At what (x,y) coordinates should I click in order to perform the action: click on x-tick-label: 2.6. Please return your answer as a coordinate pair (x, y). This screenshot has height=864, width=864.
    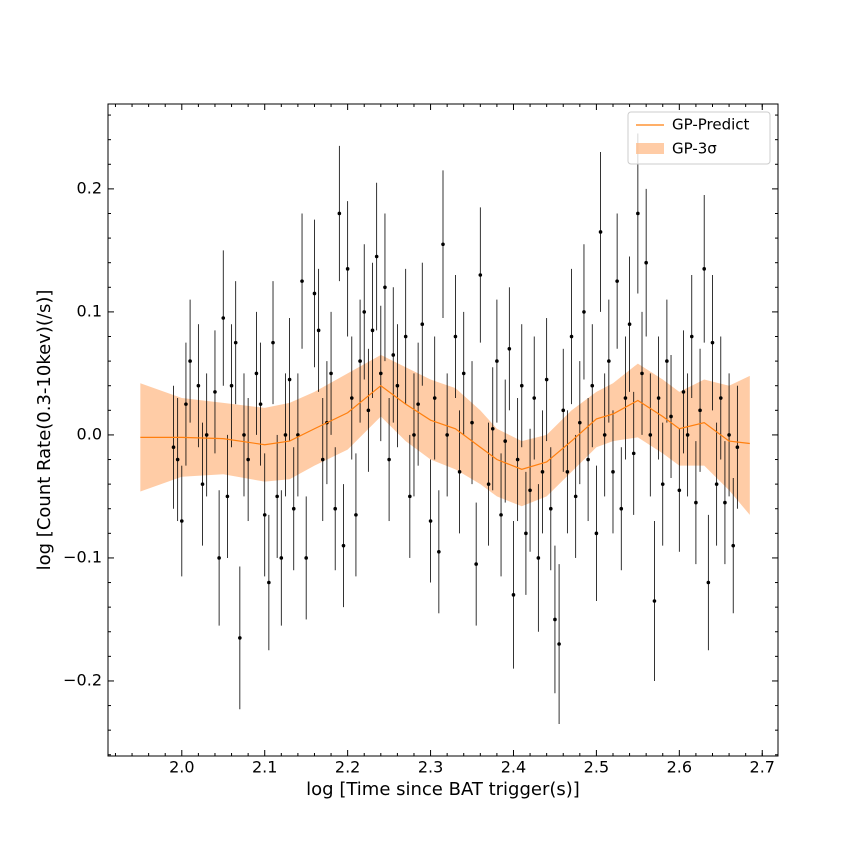
    Looking at the image, I should click on (679, 767).